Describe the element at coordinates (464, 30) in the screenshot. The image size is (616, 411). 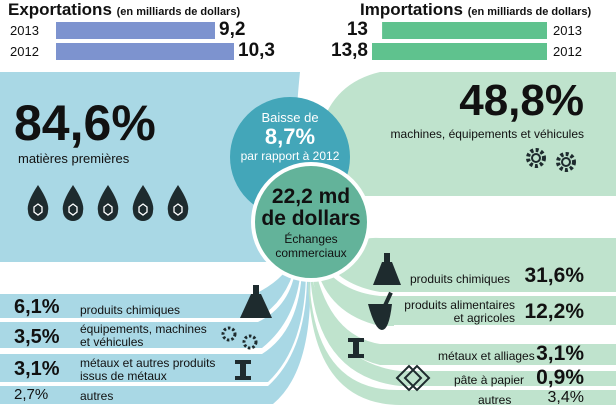
I see `bar-importations-2013` at that location.